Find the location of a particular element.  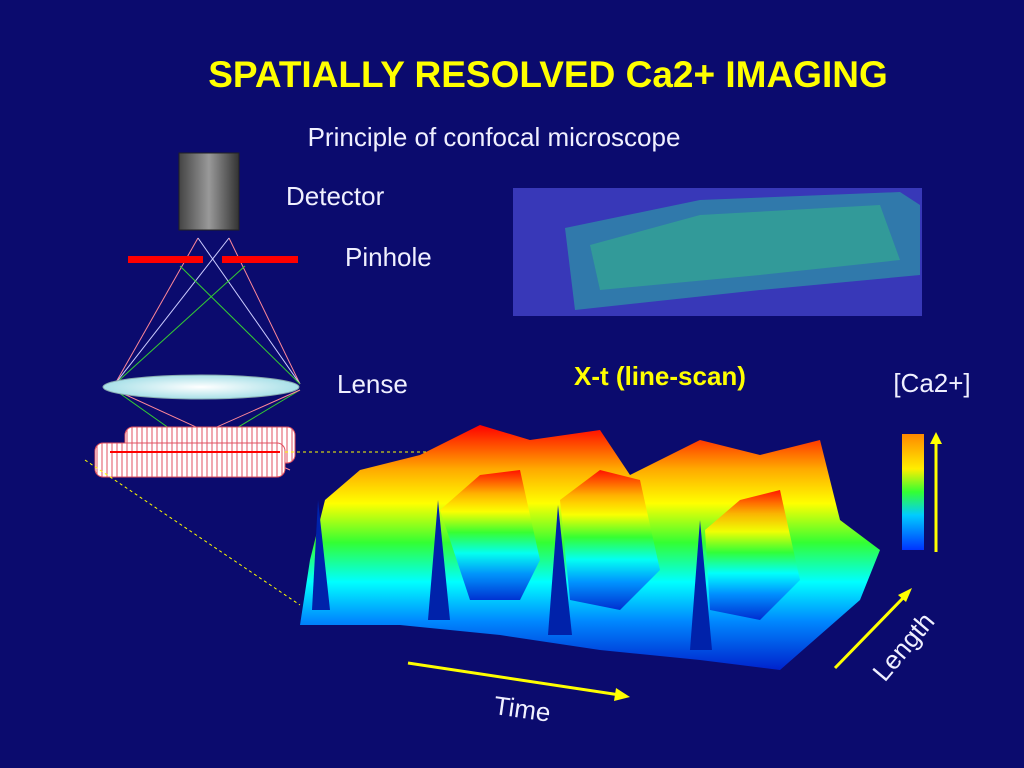

label: Detector is located at coordinates (335, 196).